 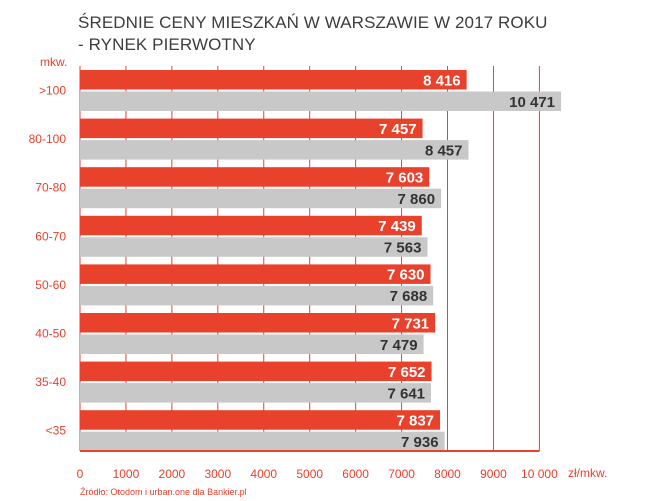 What do you see at coordinates (401, 474) in the screenshot?
I see `x-tick-label: 7000` at bounding box center [401, 474].